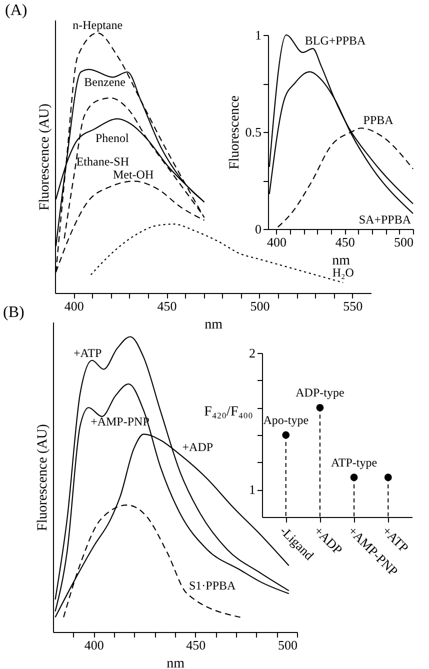 The width and height of the screenshot is (429, 669). Describe the element at coordinates (198, 447) in the screenshot. I see `series-label: +ADP` at that location.